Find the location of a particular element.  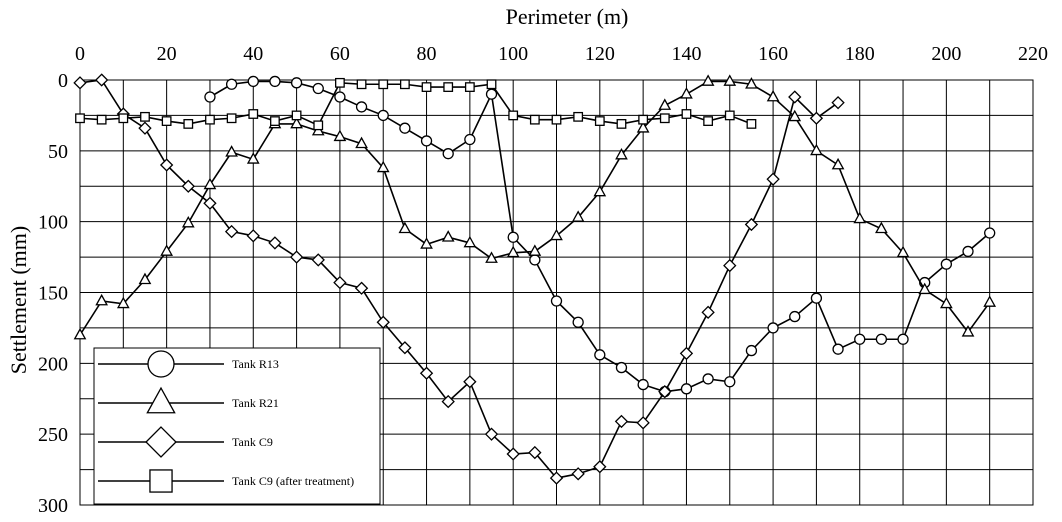

y-tick-label: 200 is located at coordinates (53, 364).